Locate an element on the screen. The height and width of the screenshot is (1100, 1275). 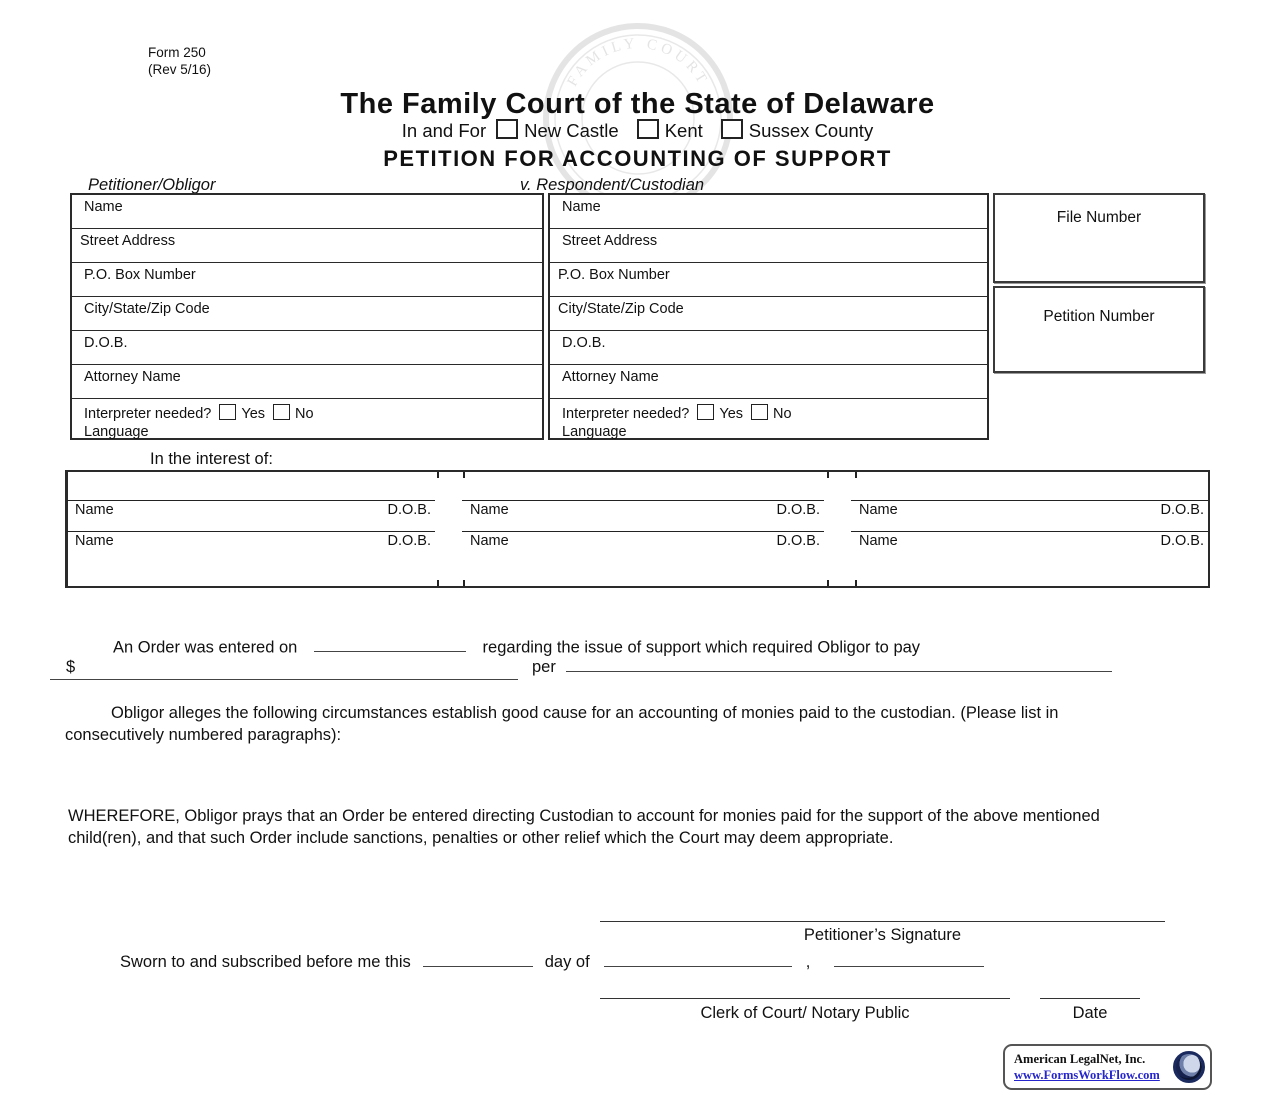
respondent-dob-field: D.O.B. is located at coordinates (768, 348).